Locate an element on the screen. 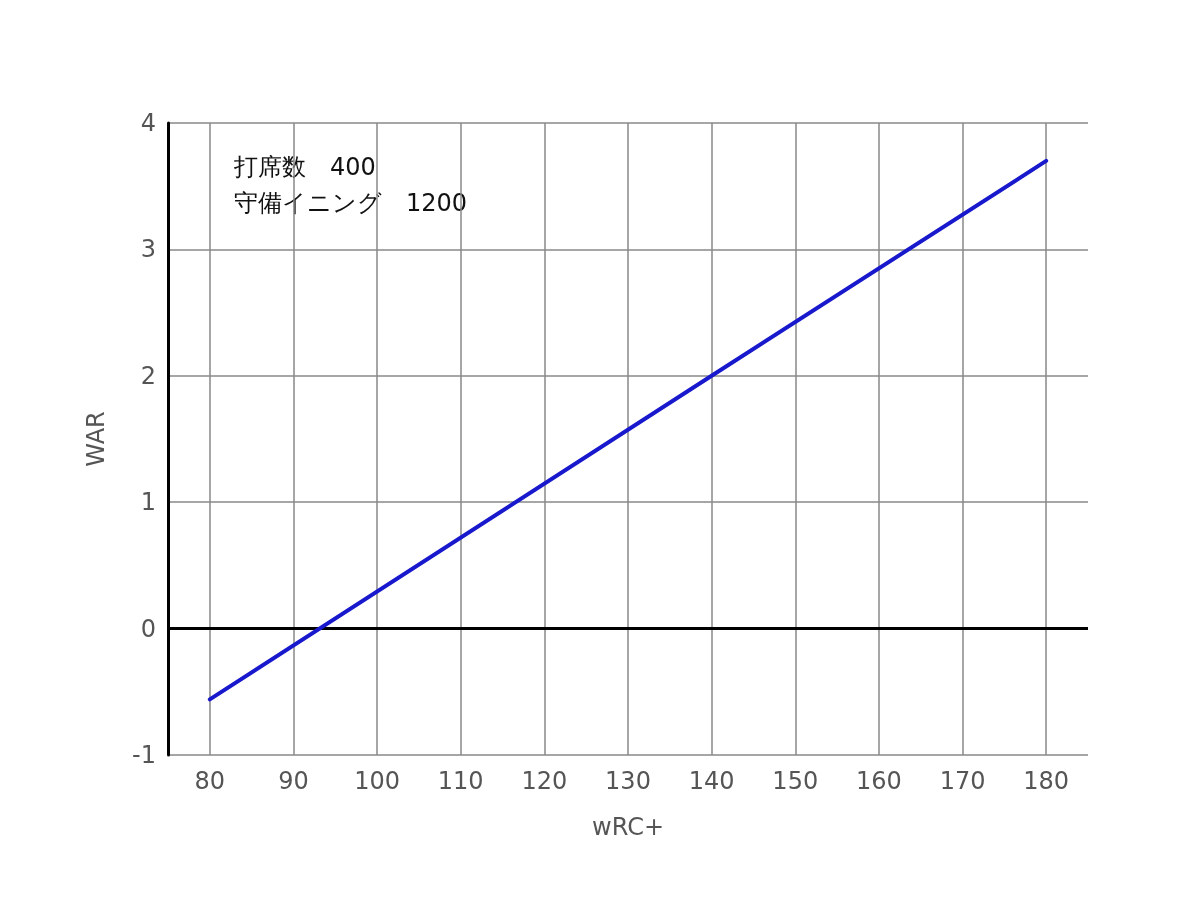 The width and height of the screenshot is (1200, 900). x-tick-label: 100 is located at coordinates (377, 781).